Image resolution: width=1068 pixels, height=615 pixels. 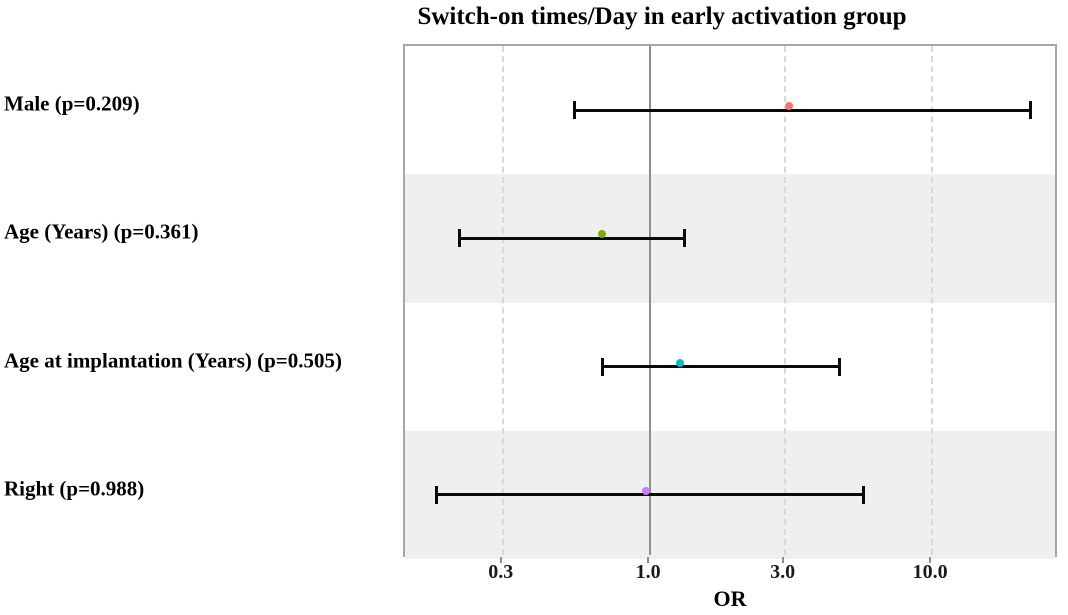 I want to click on x-tick-label: 0.3, so click(x=501, y=572).